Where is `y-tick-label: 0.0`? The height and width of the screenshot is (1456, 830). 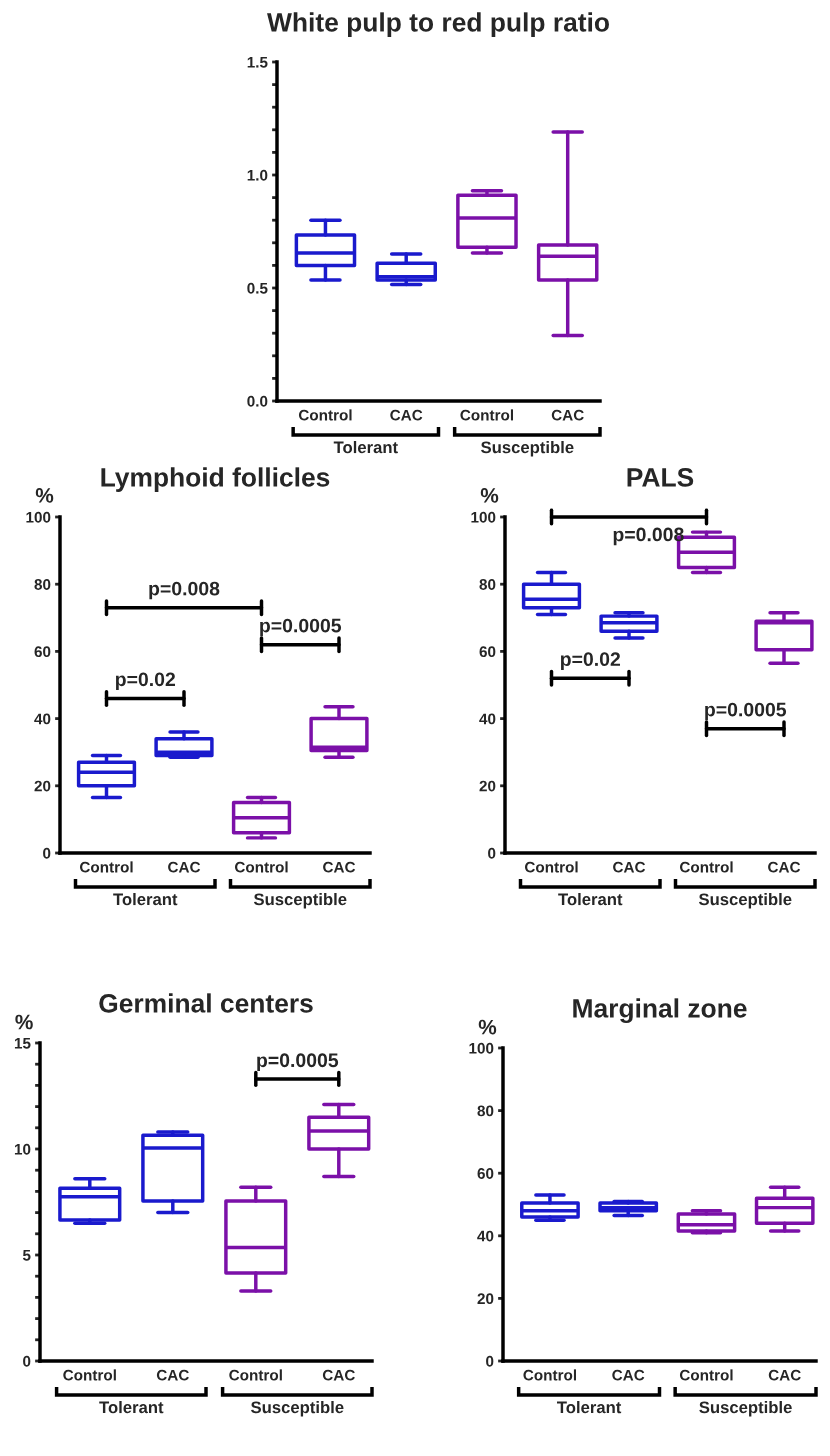
y-tick-label: 0.0 is located at coordinates (257, 401).